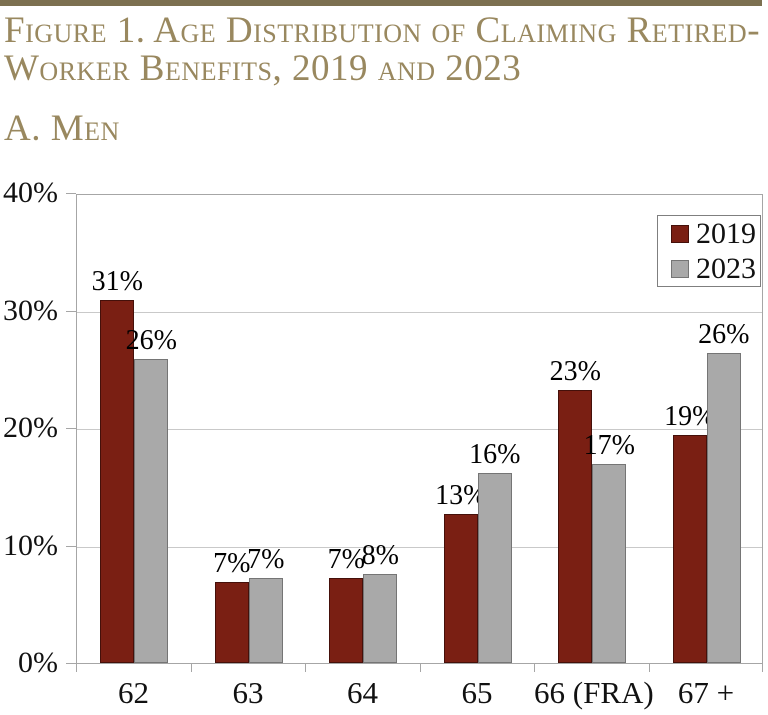 The image size is (768, 715). I want to click on category-group: 23% 17%, so click(592, 429).